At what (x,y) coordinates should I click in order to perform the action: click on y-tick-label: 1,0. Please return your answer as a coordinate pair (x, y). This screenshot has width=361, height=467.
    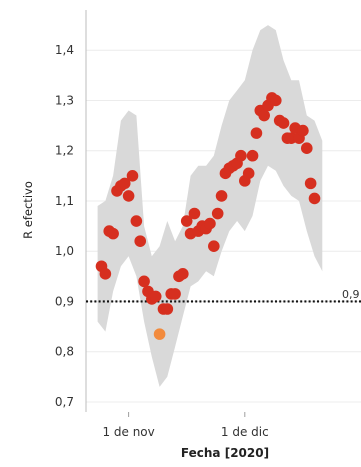
    Looking at the image, I should click on (64, 251).